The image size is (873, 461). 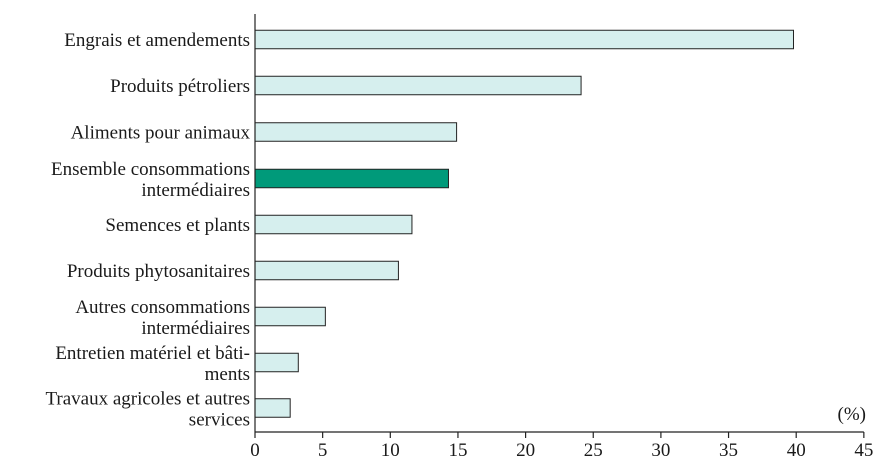 What do you see at coordinates (323, 450) in the screenshot?
I see `x-tick-label-5: 5` at bounding box center [323, 450].